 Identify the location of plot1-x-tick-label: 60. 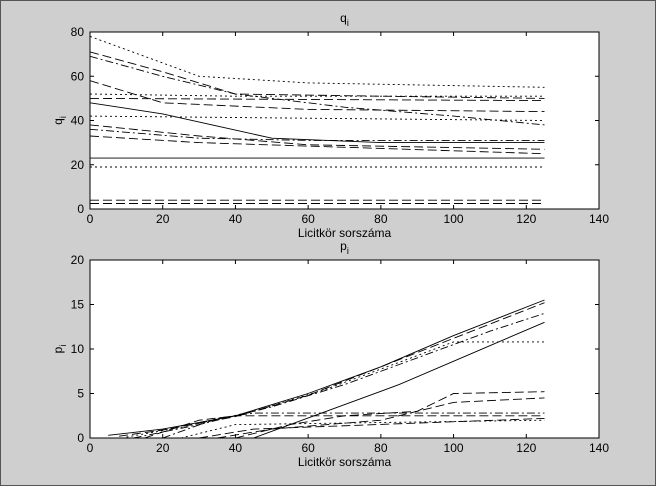
(308, 219).